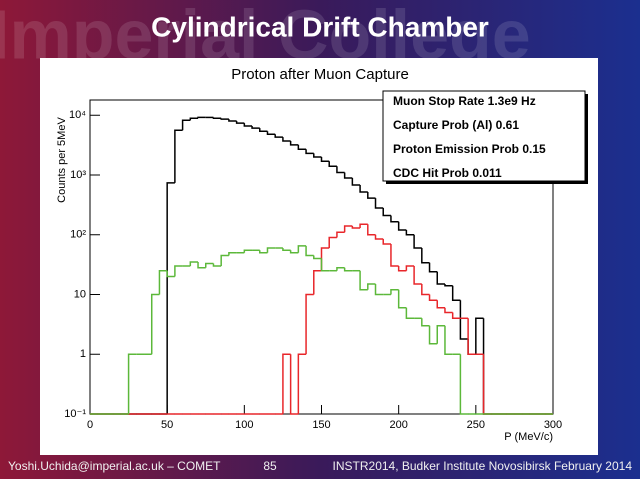  What do you see at coordinates (270, 466) in the screenshot?
I see `page-number: 85` at bounding box center [270, 466].